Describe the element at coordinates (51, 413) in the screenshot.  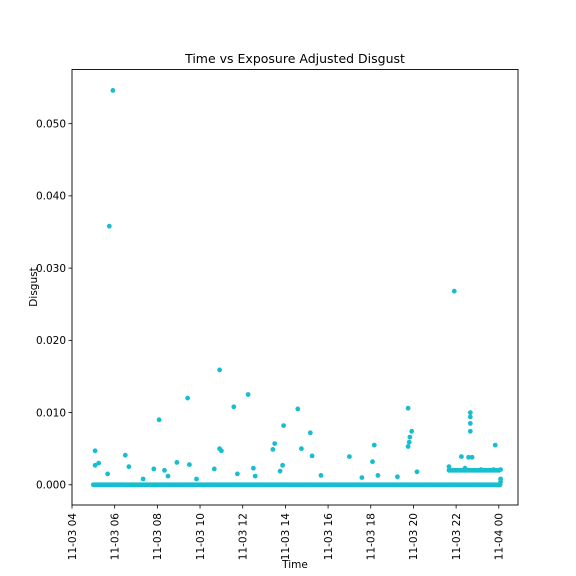
I see `y-tick-label: 0.010` at that location.